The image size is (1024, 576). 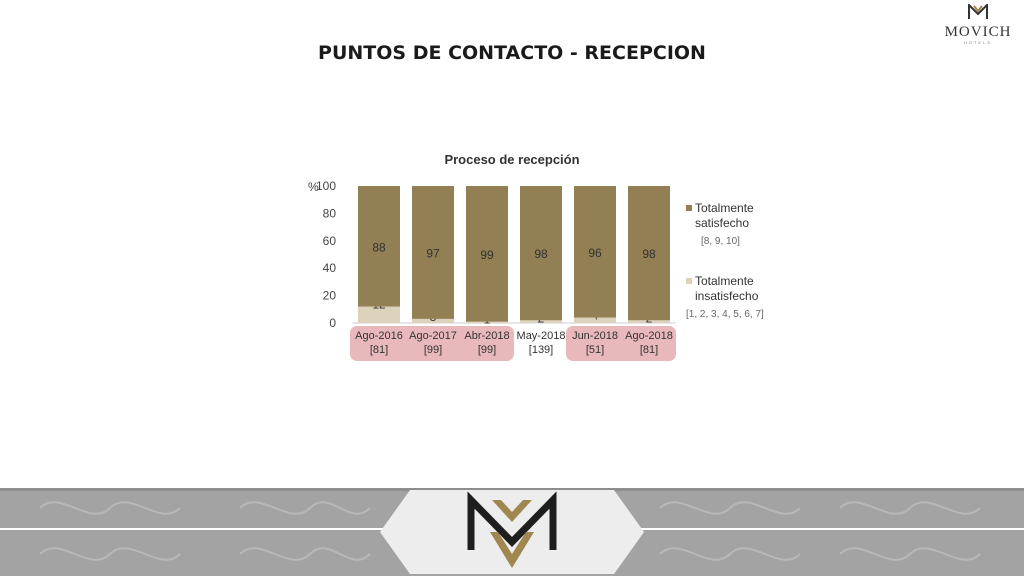 I want to click on brand-logo: MOVICH HOTELS, so click(x=978, y=24).